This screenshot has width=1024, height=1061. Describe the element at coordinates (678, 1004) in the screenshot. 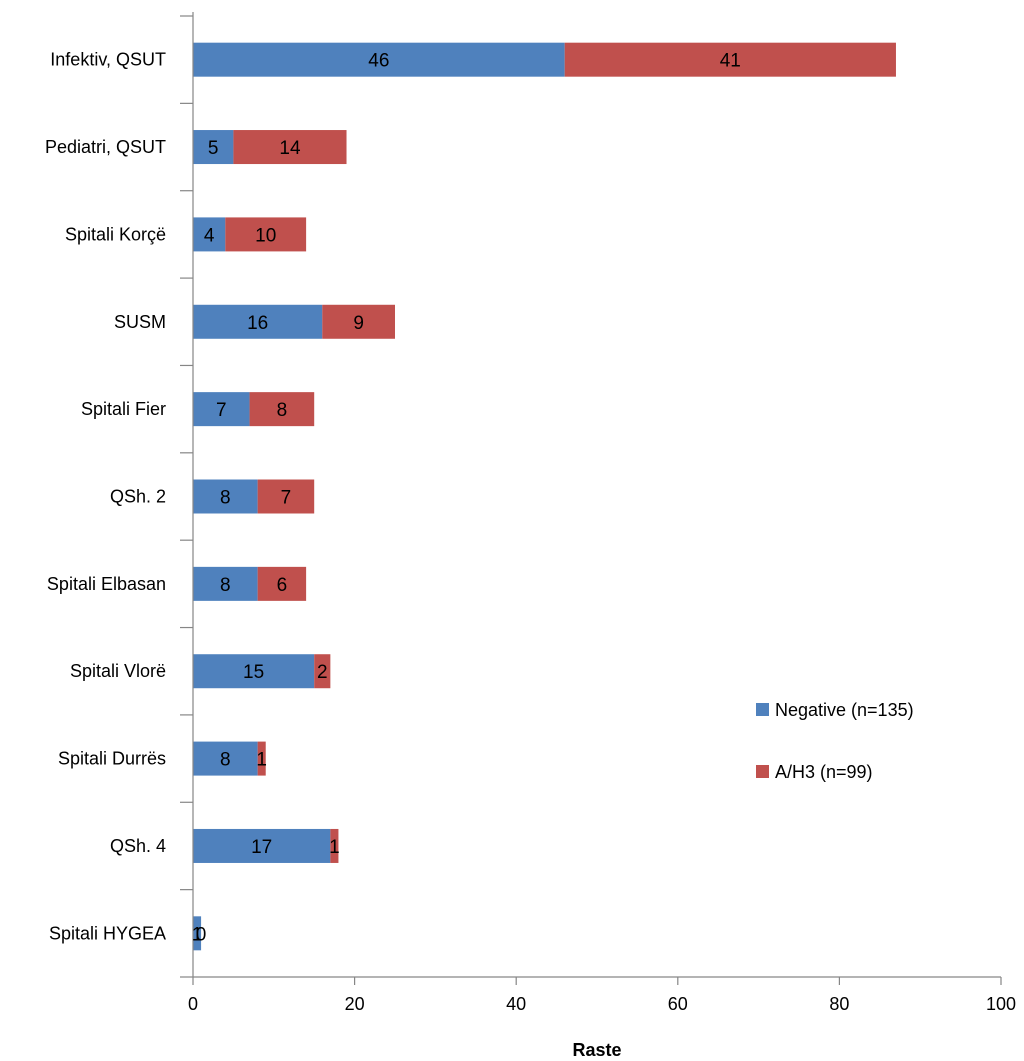

I see `x-tick-label: 60` at that location.